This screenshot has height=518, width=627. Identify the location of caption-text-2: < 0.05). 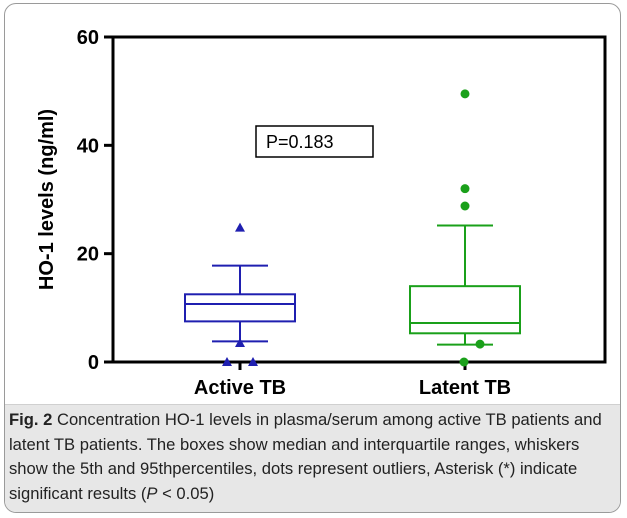
(186, 493).